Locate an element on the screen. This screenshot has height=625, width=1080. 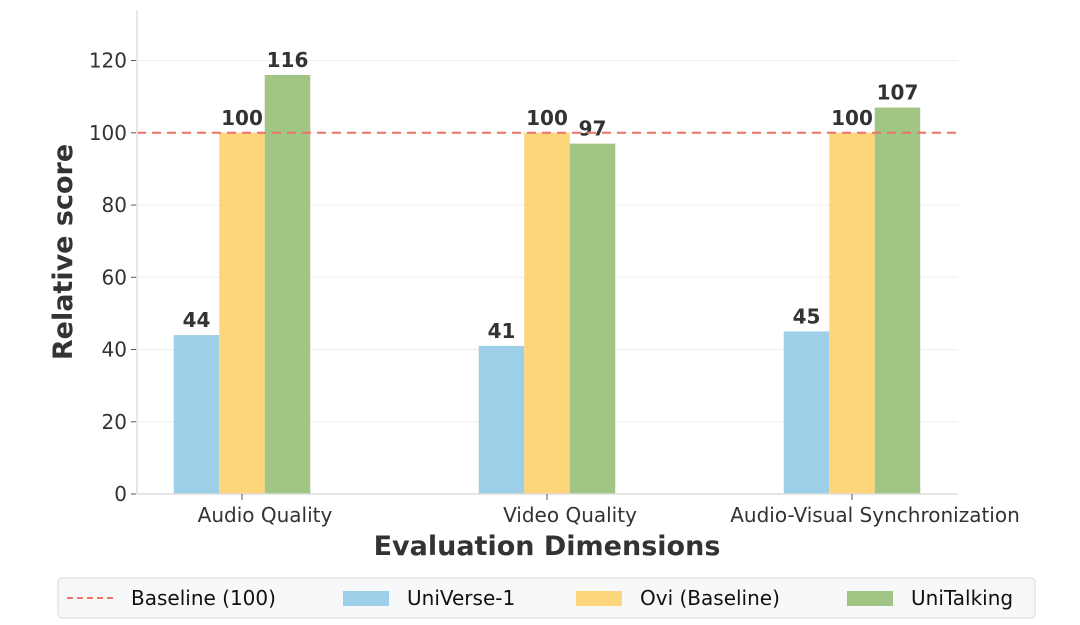
value-label: 44 is located at coordinates (197, 320).